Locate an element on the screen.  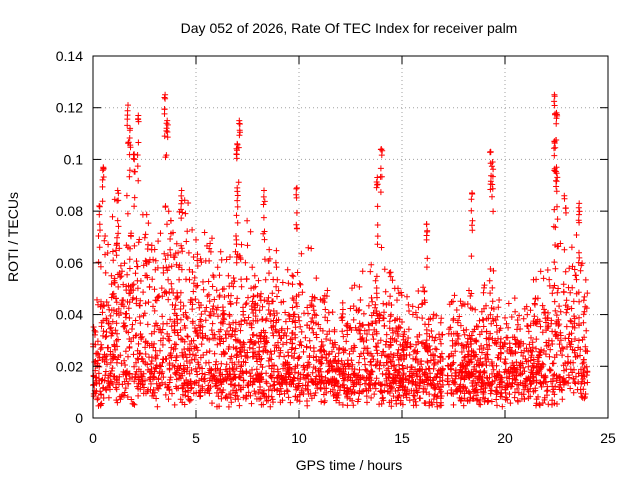
x-axis-label: GPS time / hours is located at coordinates (349, 465).